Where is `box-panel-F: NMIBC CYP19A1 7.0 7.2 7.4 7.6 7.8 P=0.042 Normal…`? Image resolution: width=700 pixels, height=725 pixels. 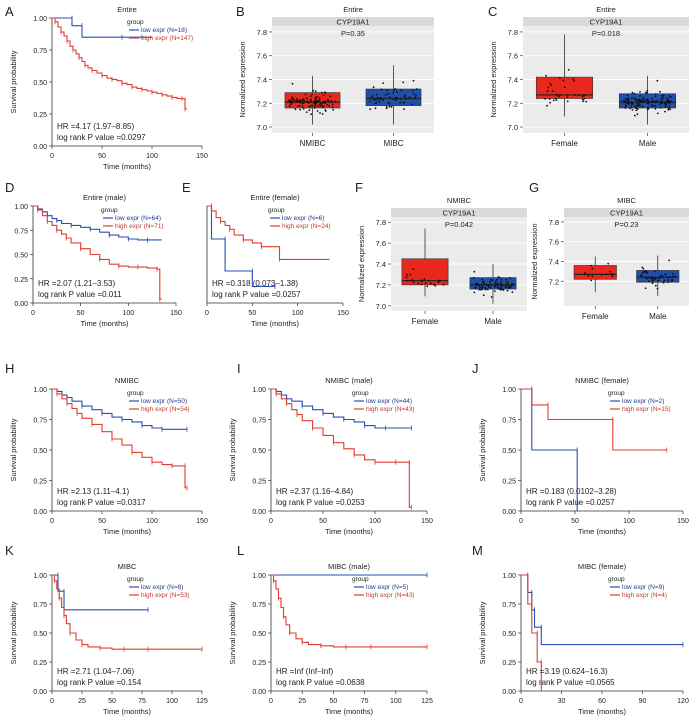
box-panel-F: NMIBC CYP19A1 7.0 7.2 7.4 7.6 7.8 P=0.042 Normal… is located at coordinates (442, 261).